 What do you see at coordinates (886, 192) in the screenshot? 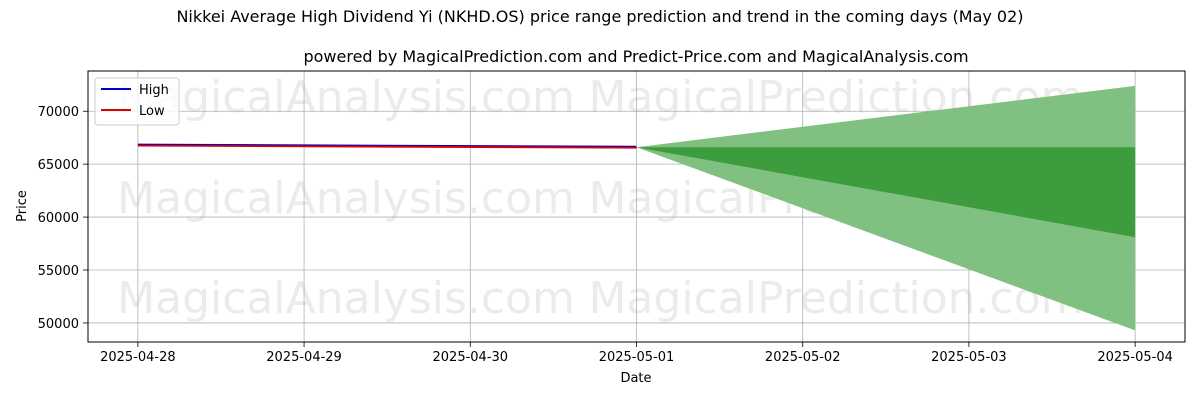
I see `prediction-band-inner` at bounding box center [886, 192].